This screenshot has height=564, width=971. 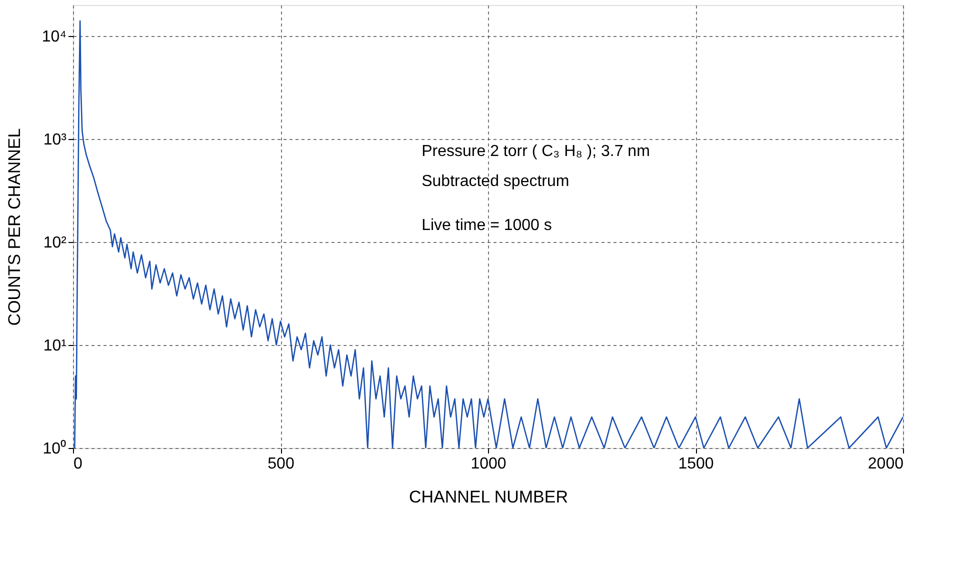 I want to click on annotation: Subtracted spectrum, so click(x=496, y=181).